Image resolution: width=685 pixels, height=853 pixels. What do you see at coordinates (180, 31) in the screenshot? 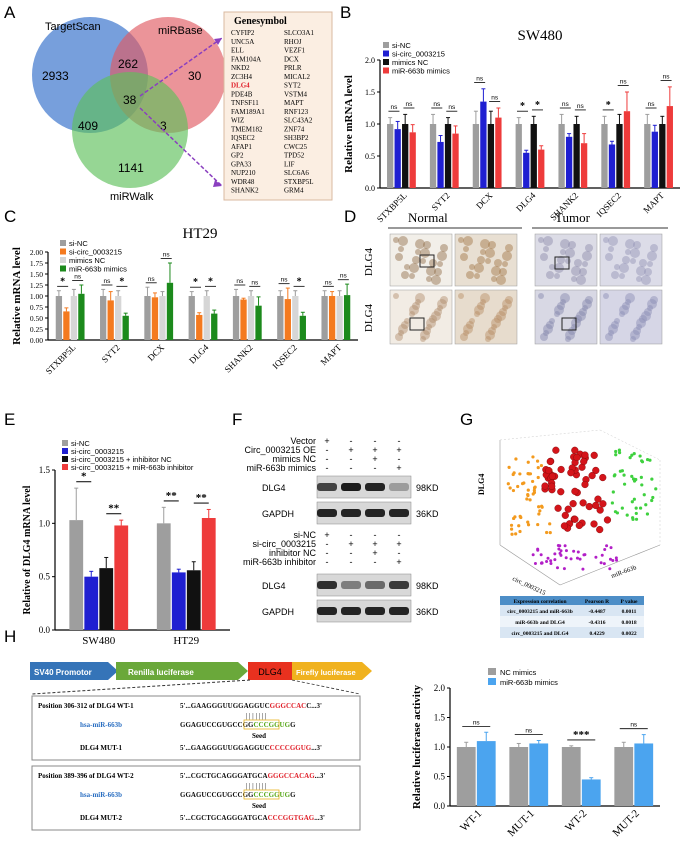
I see `venn-label-mirbase: miRBase` at bounding box center [180, 31].